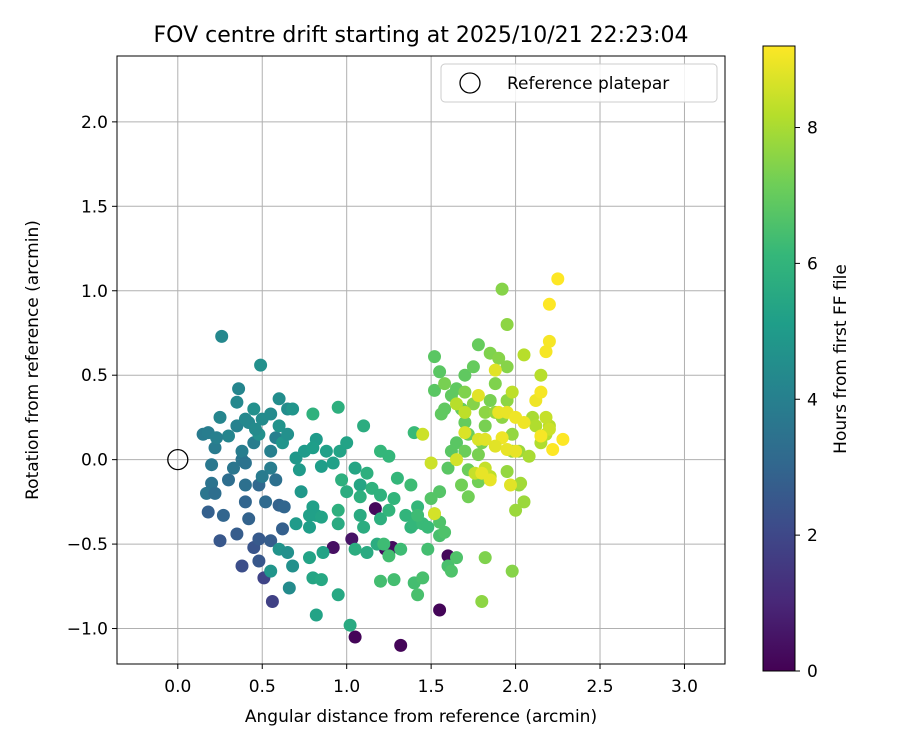  I want to click on colorbar-tick-label: 8, so click(812, 129).